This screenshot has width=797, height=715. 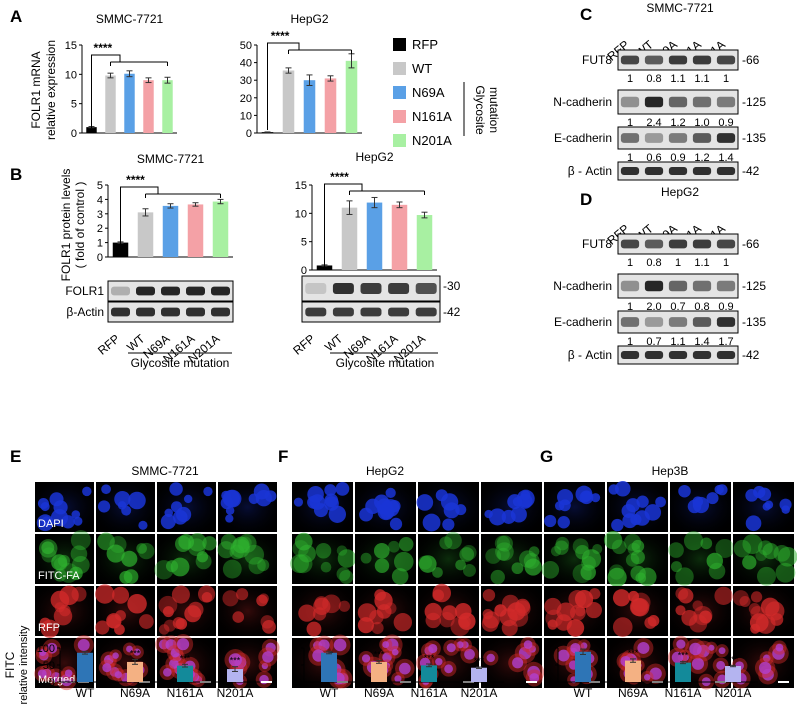 What do you see at coordinates (52, 683) in the screenshot?
I see `y-tick-label: 0` at bounding box center [52, 683].